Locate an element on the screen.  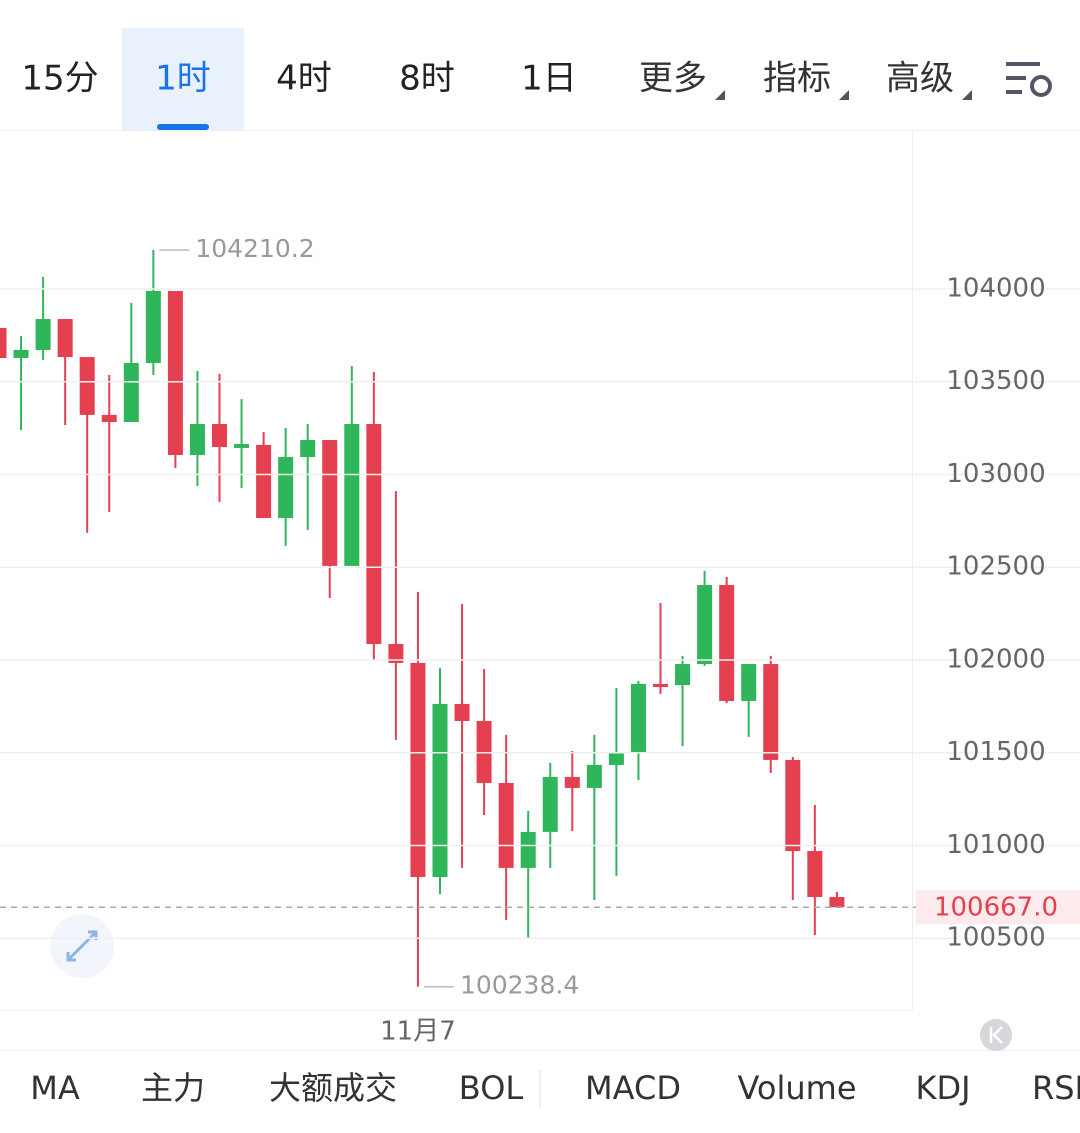
indicator-tab: KDJ is located at coordinates (942, 1088).